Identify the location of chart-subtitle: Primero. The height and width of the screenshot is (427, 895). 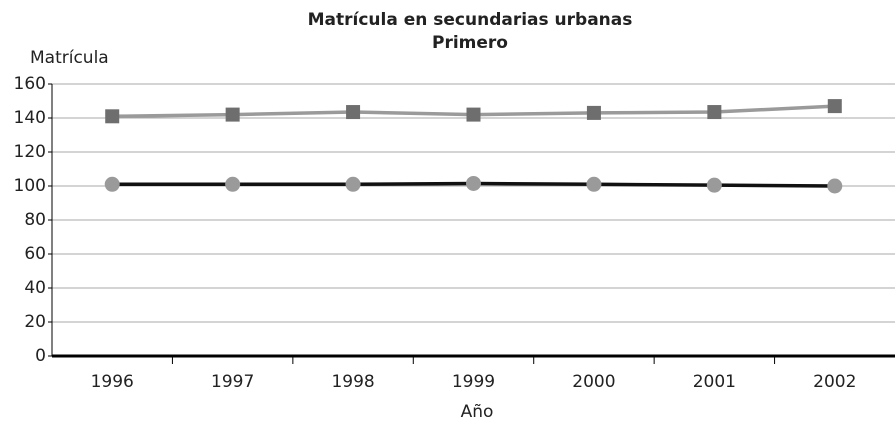
(470, 43).